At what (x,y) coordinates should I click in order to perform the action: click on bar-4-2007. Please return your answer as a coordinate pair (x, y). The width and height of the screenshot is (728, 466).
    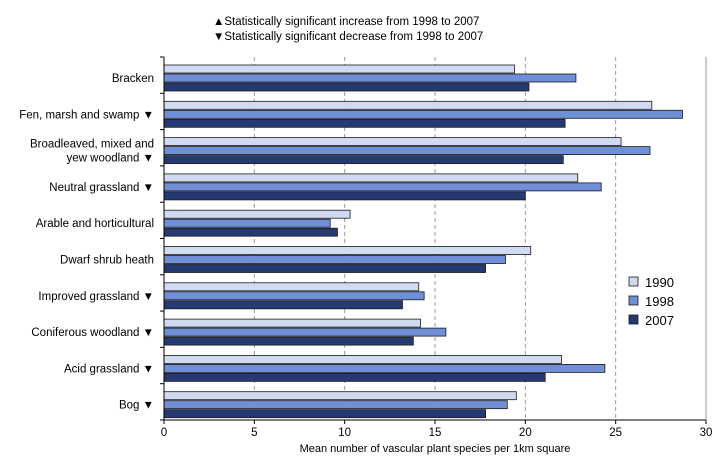
    Looking at the image, I should click on (250, 232).